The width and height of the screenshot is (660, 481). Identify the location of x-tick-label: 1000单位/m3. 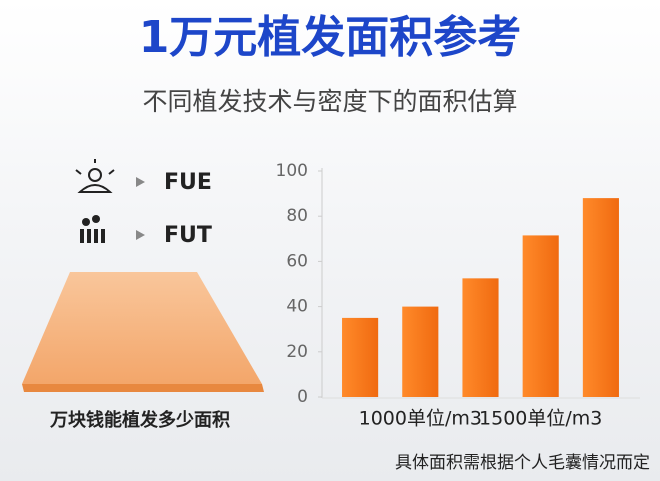
(420, 419).